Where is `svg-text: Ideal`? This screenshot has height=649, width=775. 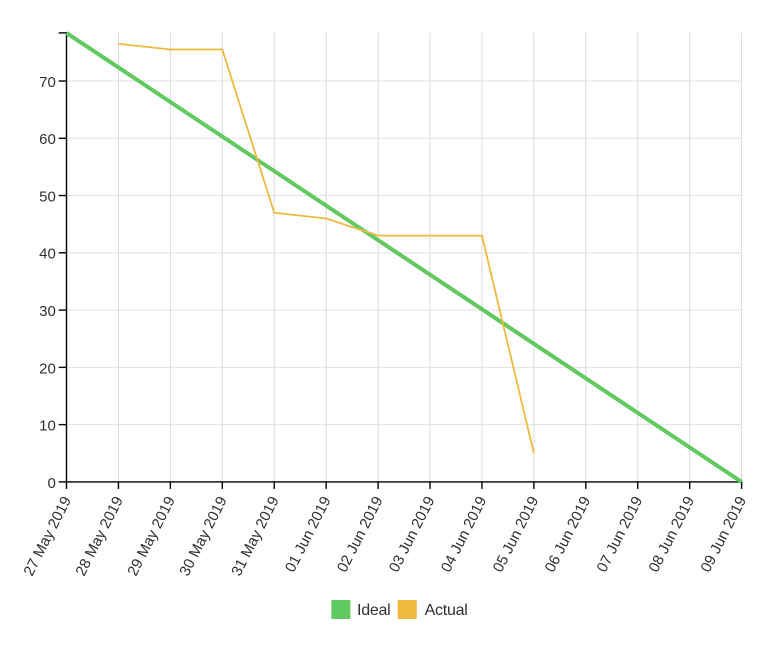
svg-text: Ideal is located at coordinates (373, 610).